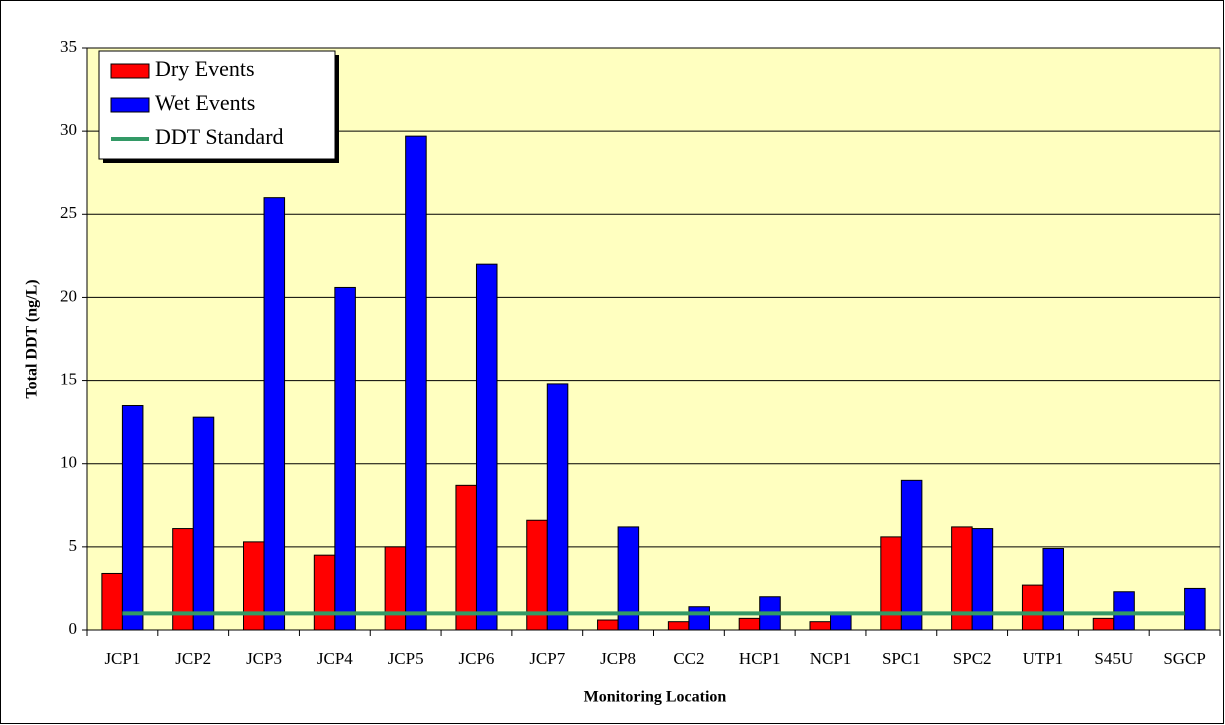 The image size is (1225, 725). I want to click on legend-label: DDT Standard, so click(219, 136).